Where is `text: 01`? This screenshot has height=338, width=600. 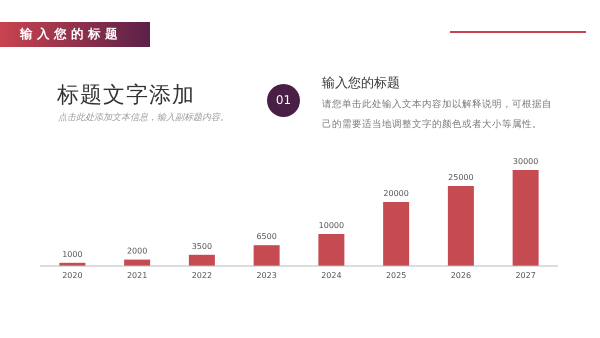
text: 01 is located at coordinates (283, 100).